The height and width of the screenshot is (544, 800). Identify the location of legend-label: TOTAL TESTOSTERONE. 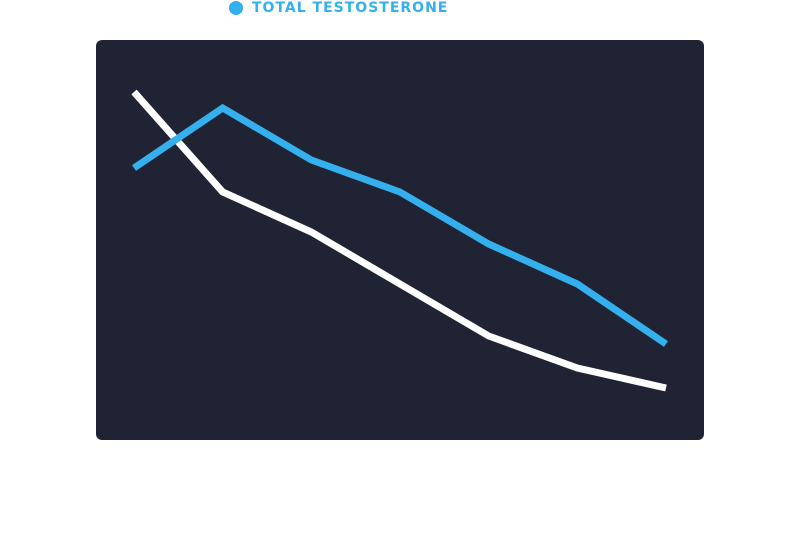
(350, 8).